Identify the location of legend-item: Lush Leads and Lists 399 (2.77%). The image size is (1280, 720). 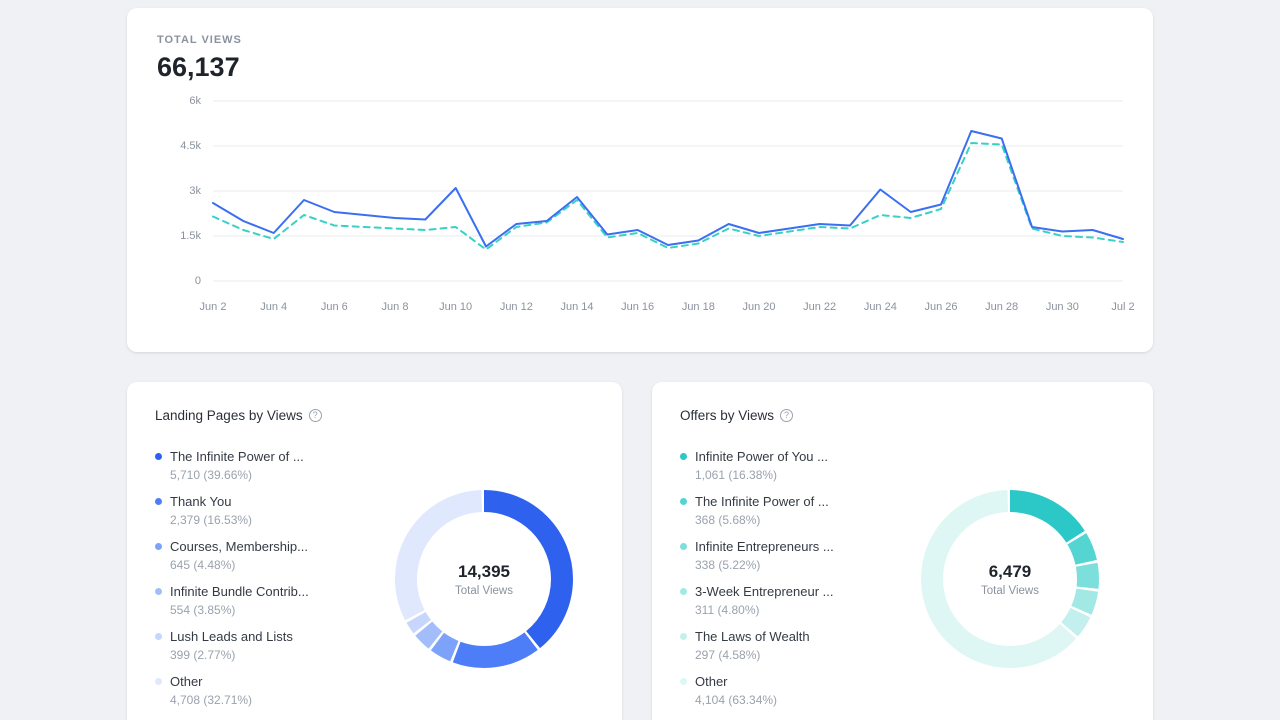
(261, 645).